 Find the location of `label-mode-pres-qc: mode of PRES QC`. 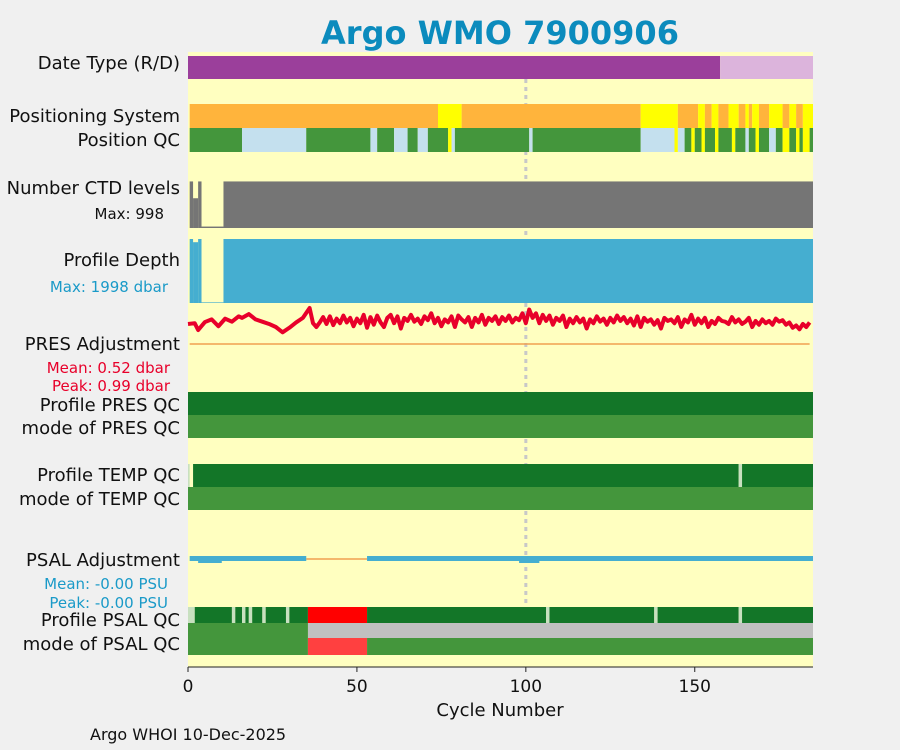

label-mode-pres-qc: mode of PRES QC is located at coordinates (101, 428).